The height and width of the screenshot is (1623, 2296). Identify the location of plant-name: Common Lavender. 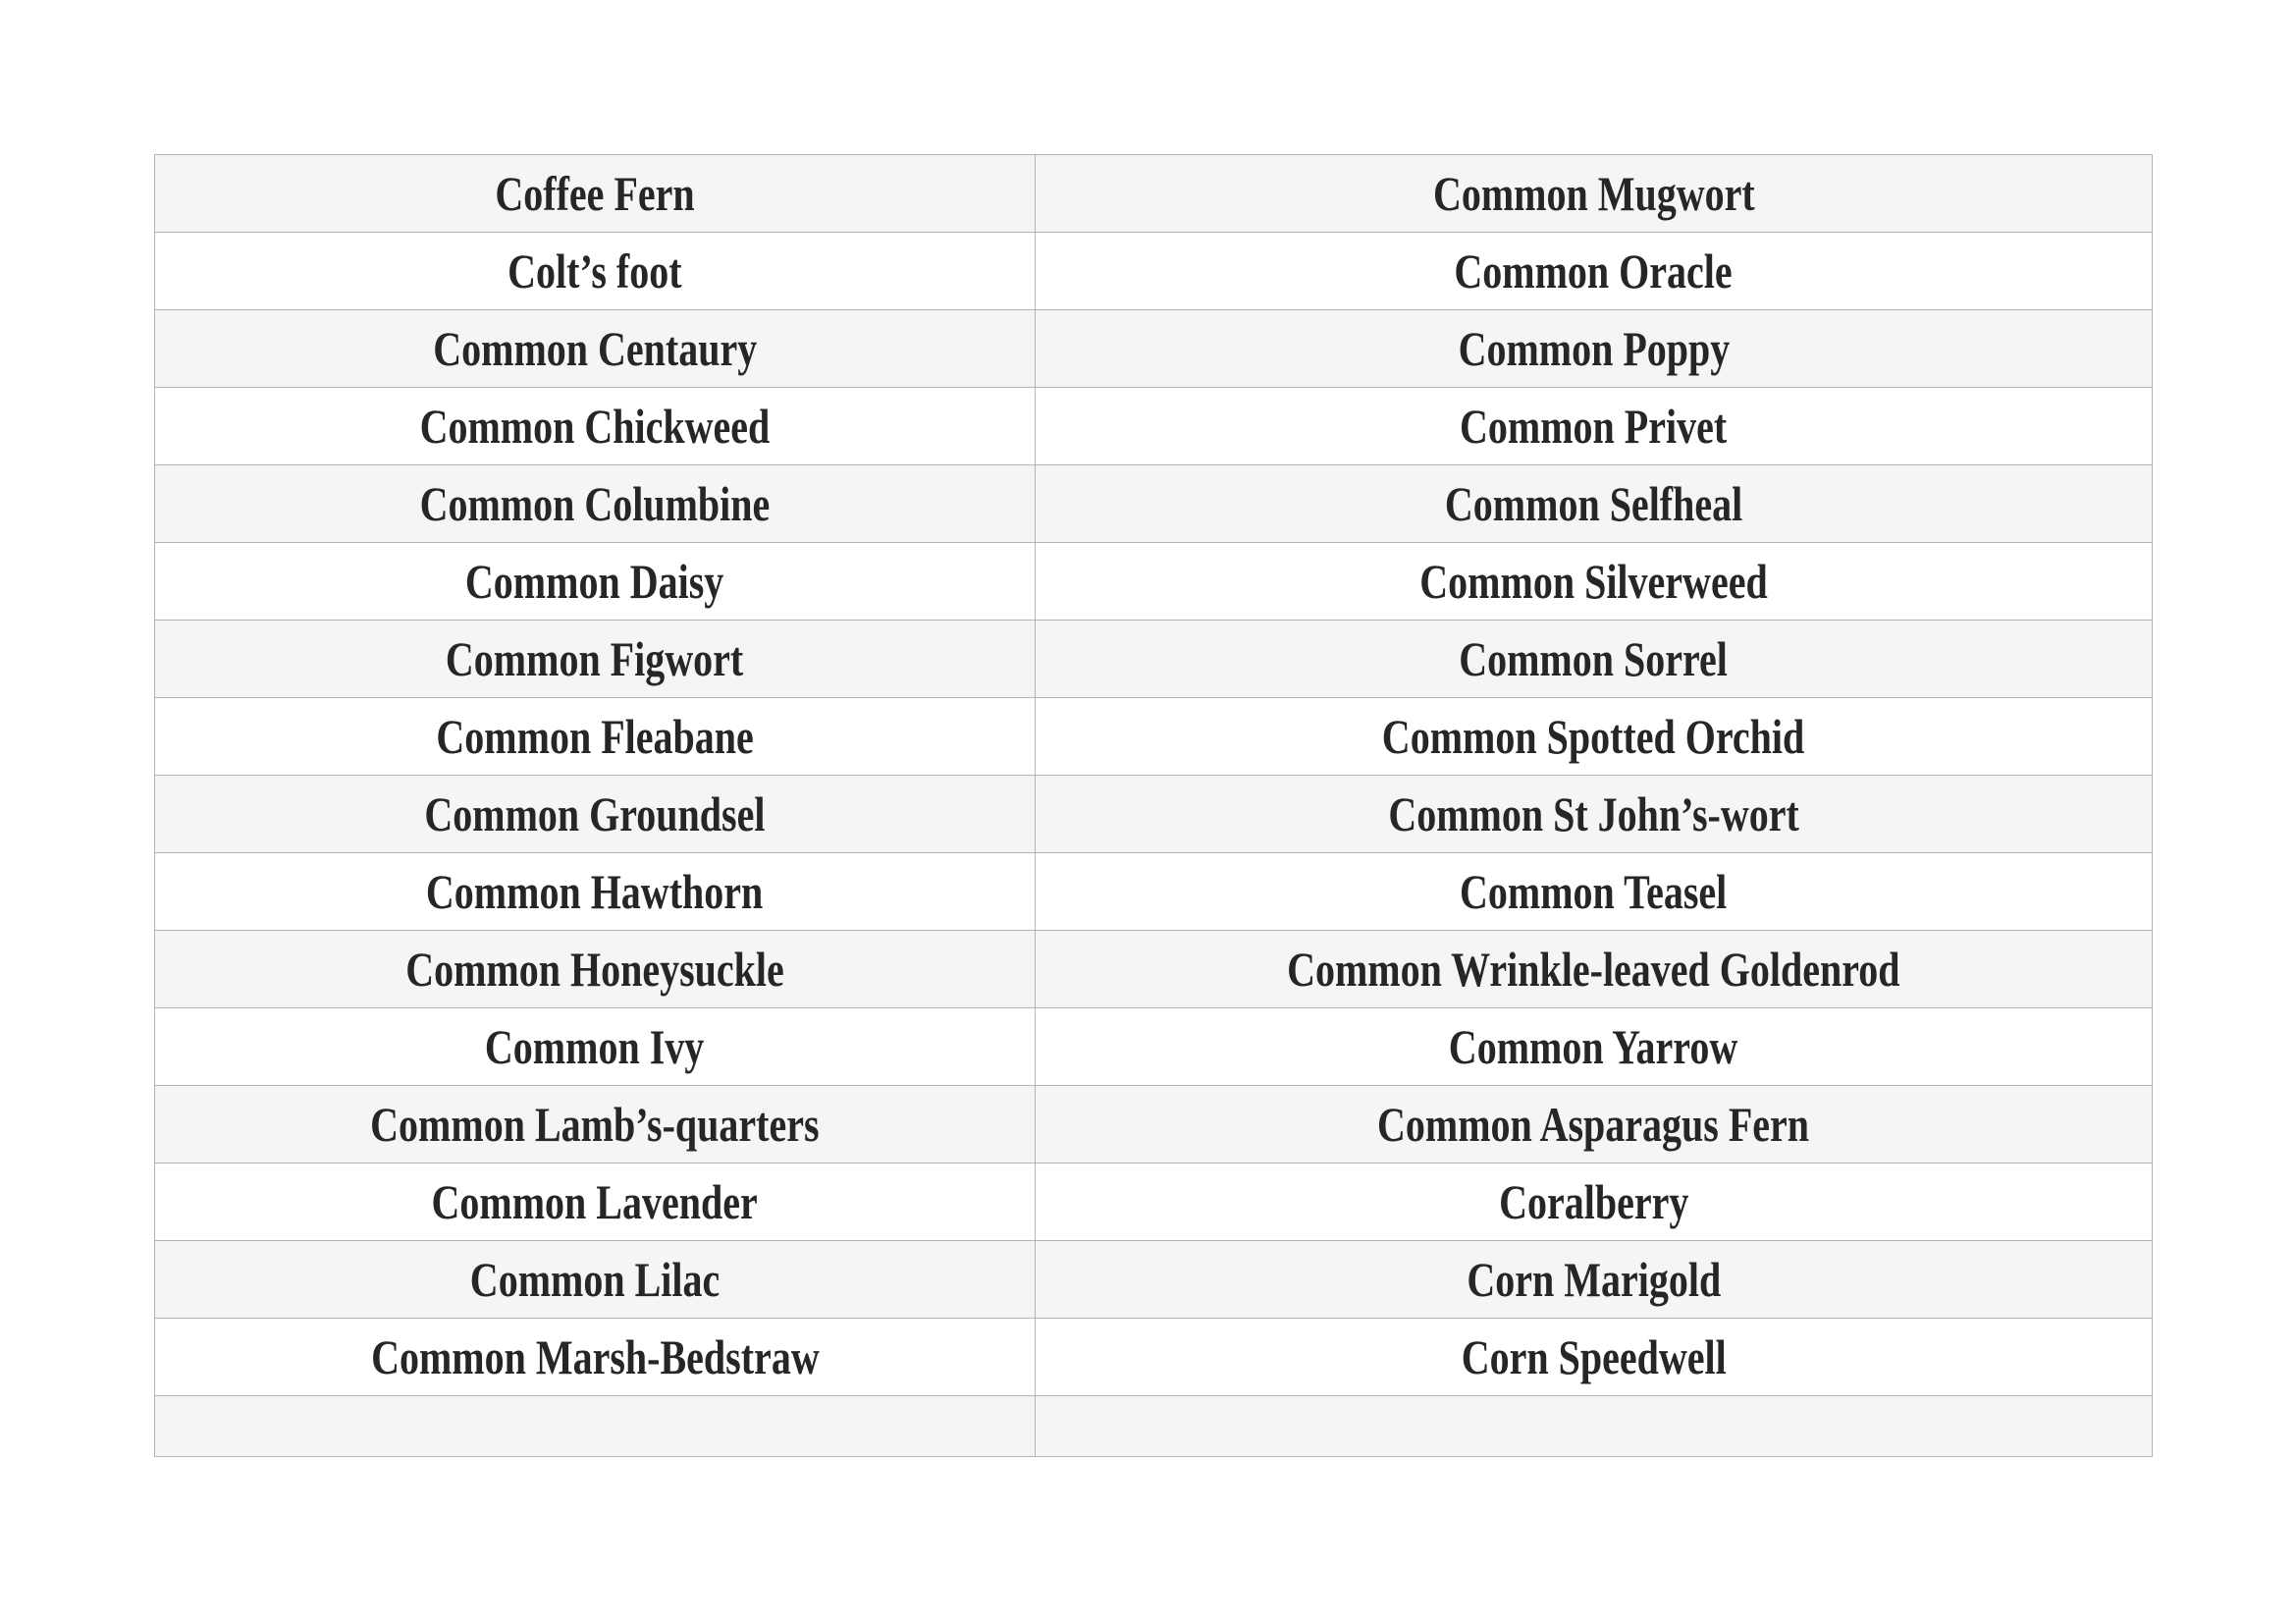
(595, 1201).